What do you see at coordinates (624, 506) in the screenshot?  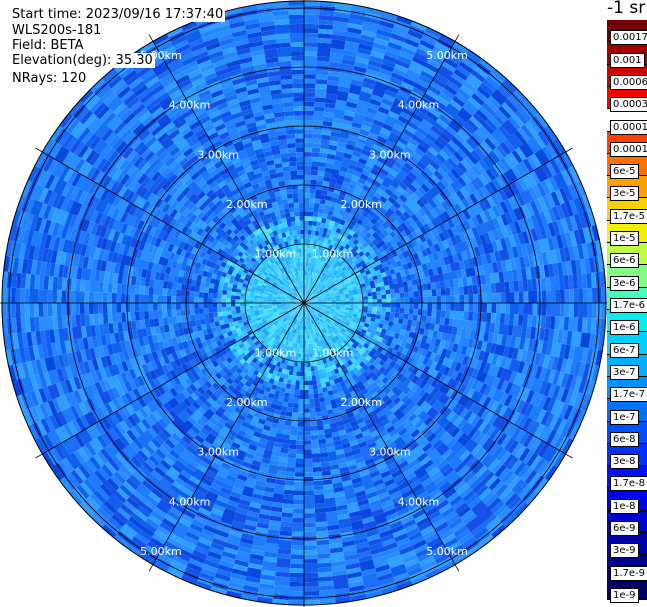 I see `colorbar-tick-label: 1e-8` at bounding box center [624, 506].